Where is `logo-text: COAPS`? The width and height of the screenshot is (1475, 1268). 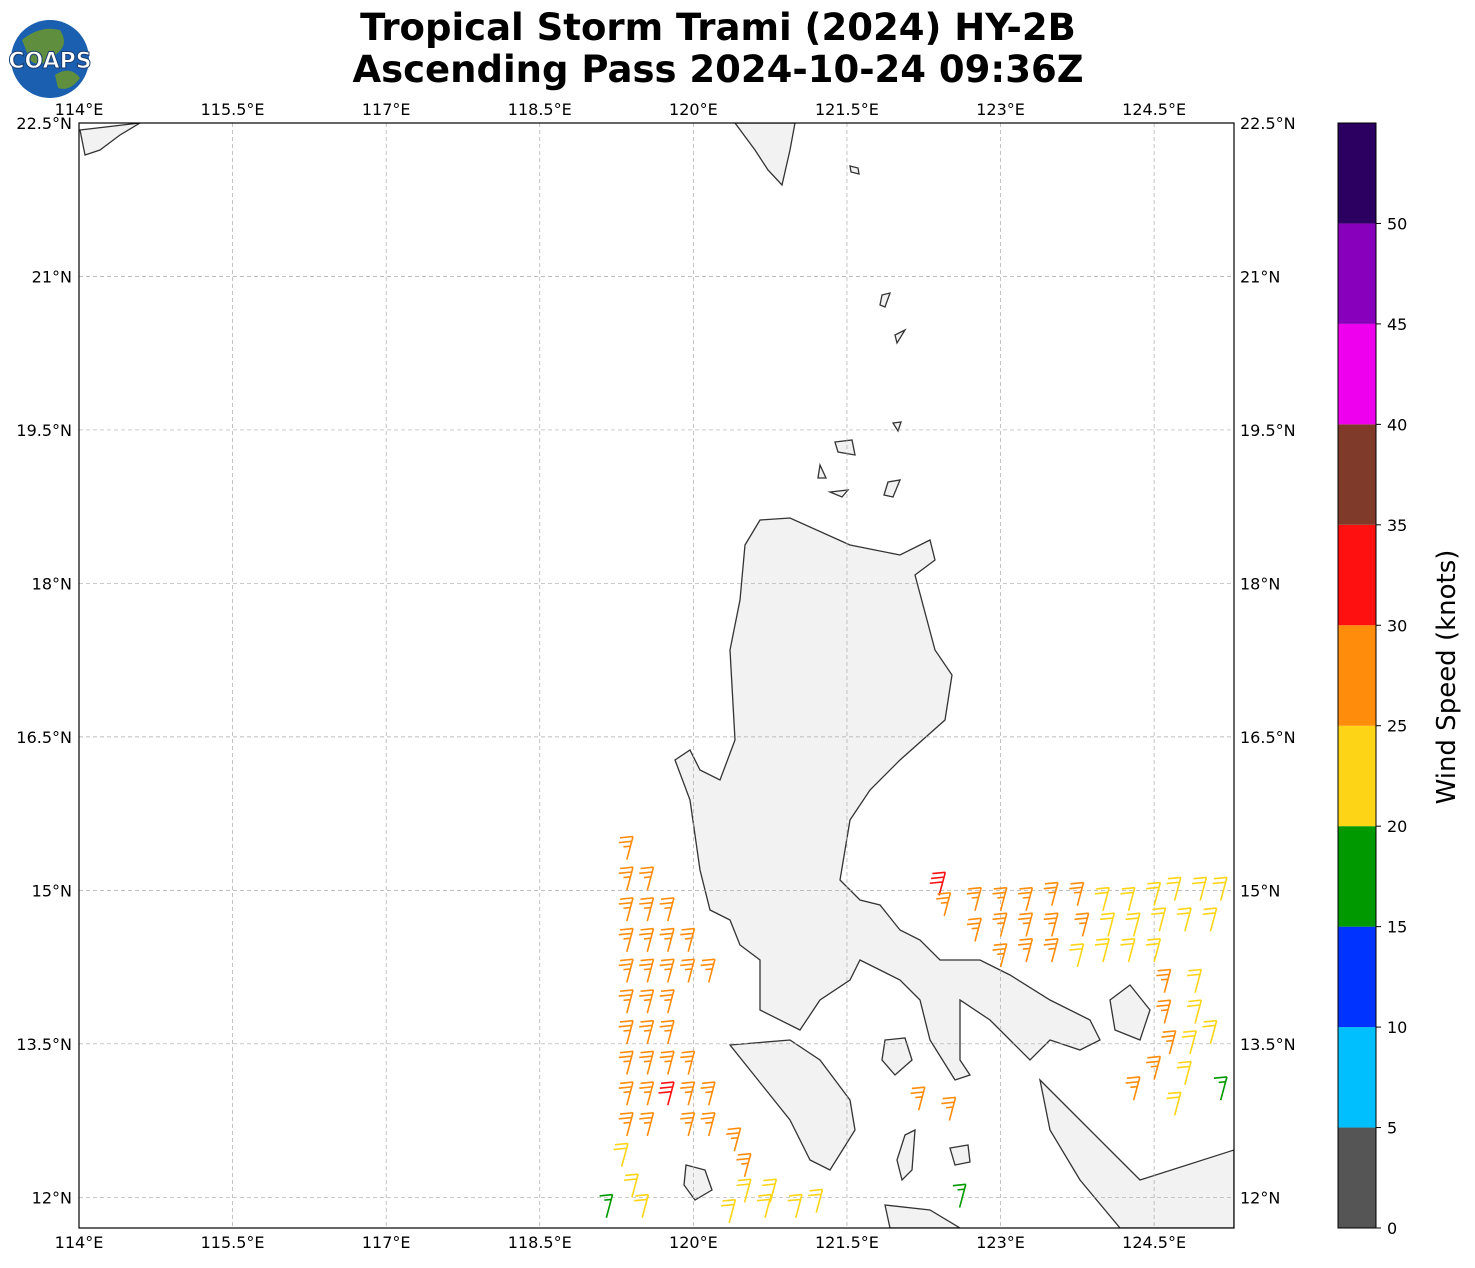
logo-text: COAPS is located at coordinates (49, 61).